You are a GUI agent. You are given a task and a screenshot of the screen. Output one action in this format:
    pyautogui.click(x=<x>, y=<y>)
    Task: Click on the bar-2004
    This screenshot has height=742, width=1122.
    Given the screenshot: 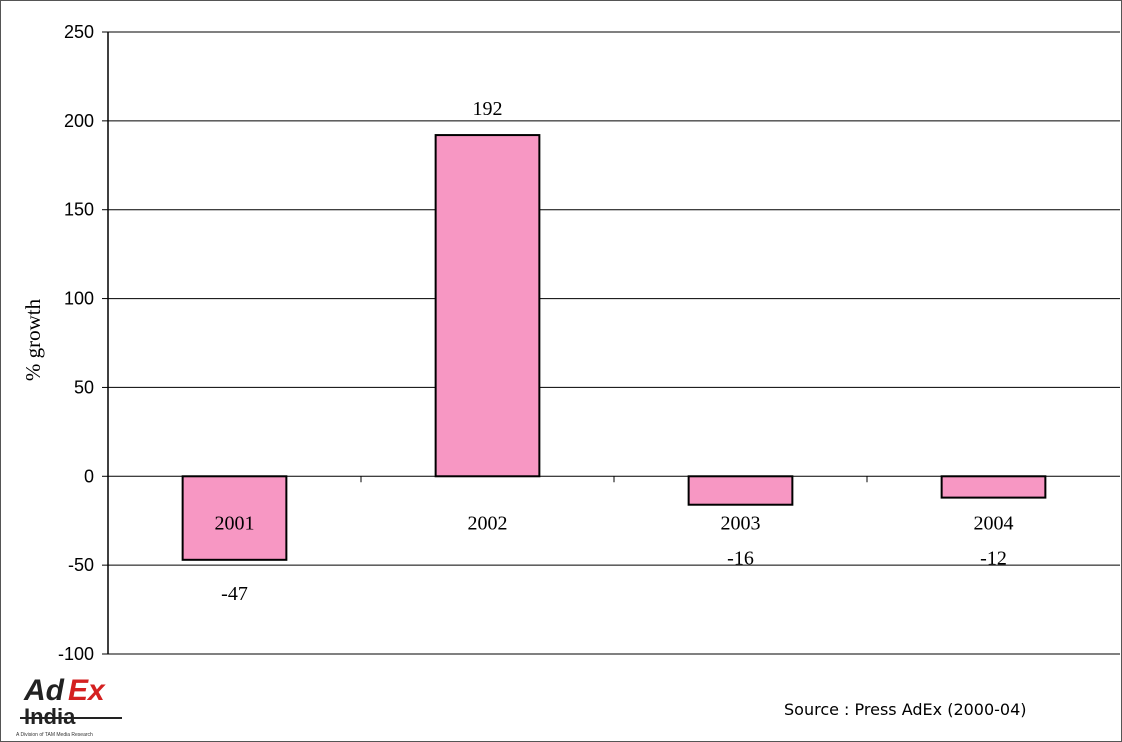 What is the action you would take?
    pyautogui.click(x=993, y=487)
    